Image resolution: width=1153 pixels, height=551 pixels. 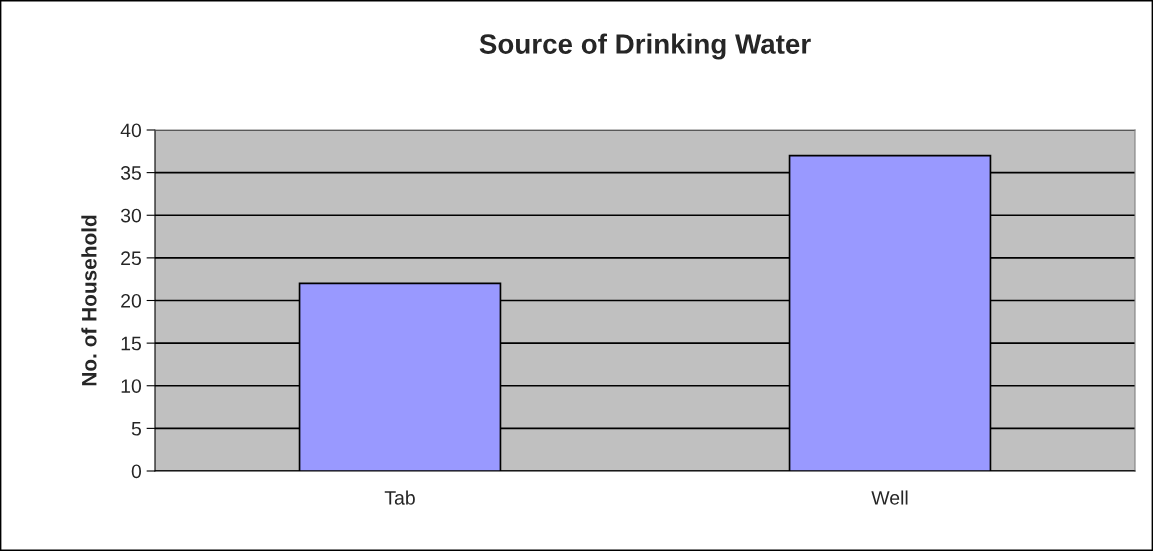 What do you see at coordinates (130, 173) in the screenshot?
I see `y-tick-label: 35` at bounding box center [130, 173].